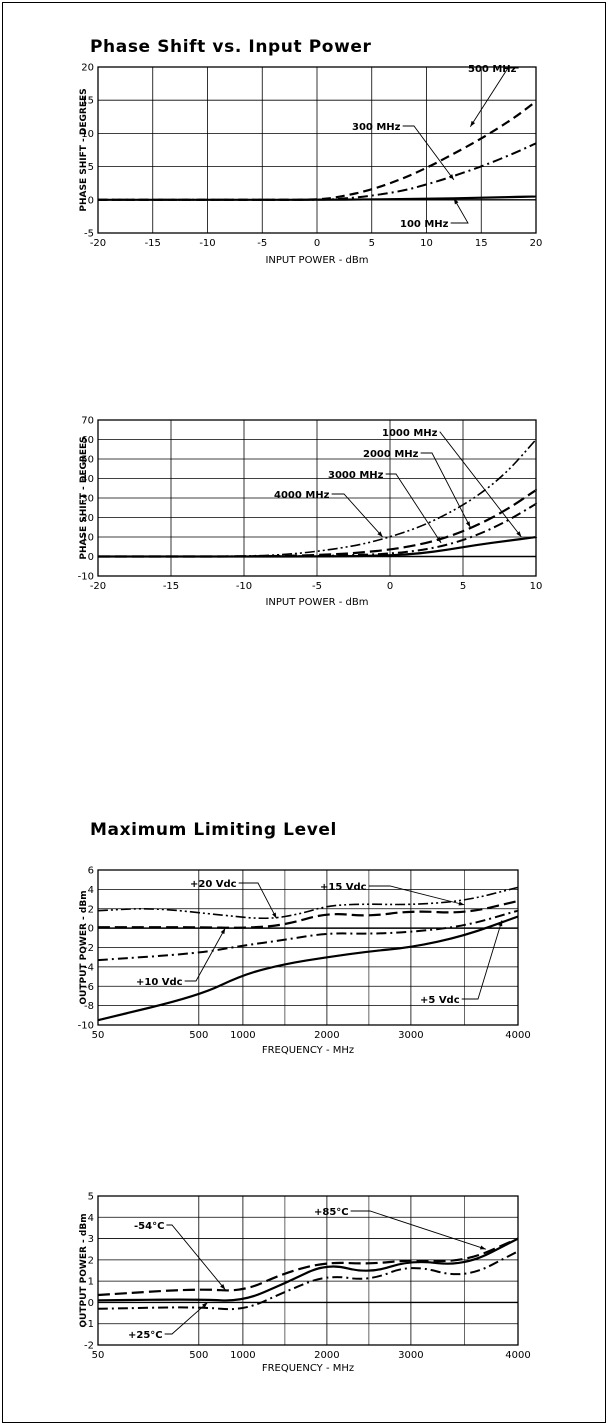  What do you see at coordinates (536, 243) in the screenshot?
I see `x-tick-label: 20` at bounding box center [536, 243].